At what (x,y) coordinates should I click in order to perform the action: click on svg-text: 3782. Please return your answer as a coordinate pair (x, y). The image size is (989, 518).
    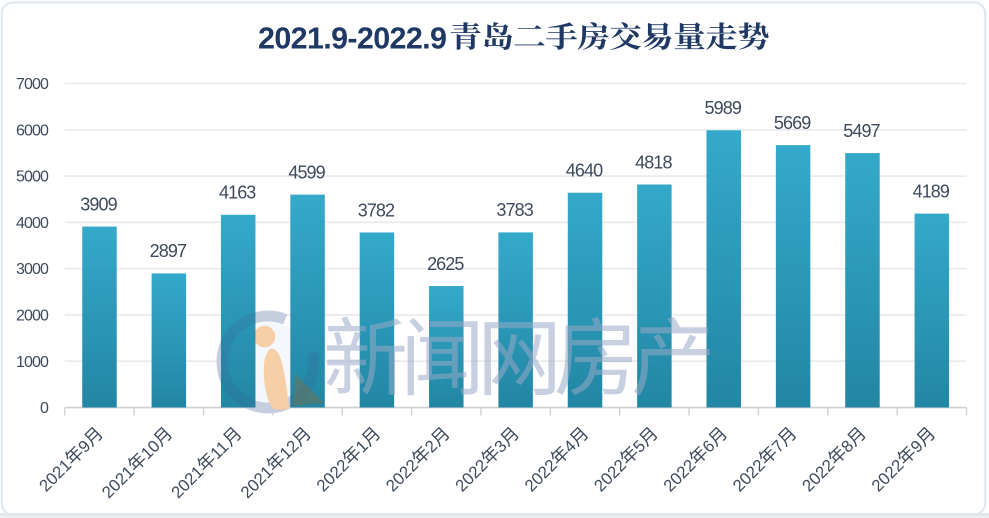
    Looking at the image, I should click on (376, 210).